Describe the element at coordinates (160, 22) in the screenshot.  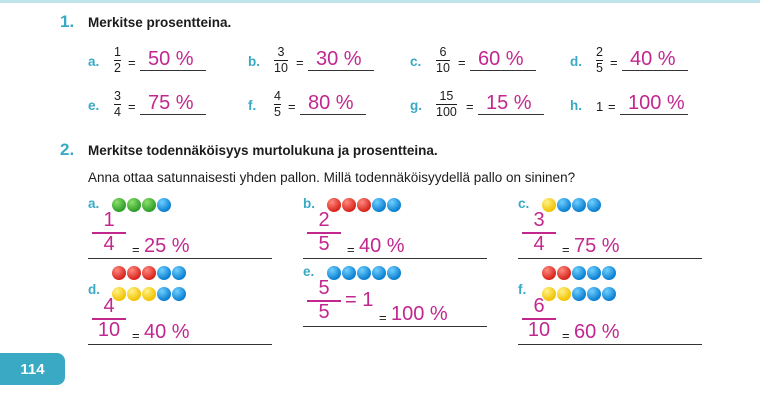
I see `task1-title: Merkitse prosentteina.` at that location.